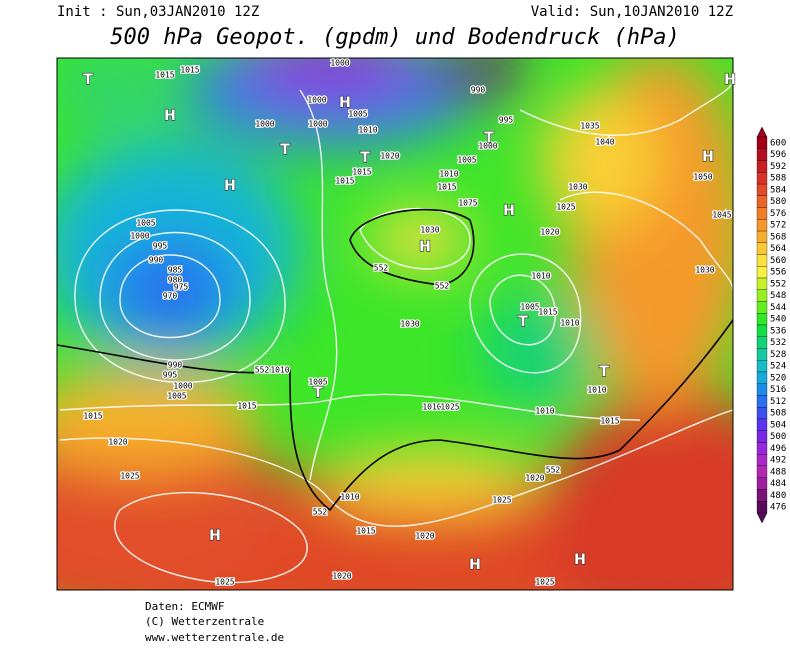 This screenshot has height=652, width=790. I want to click on colorbar-label: 592, so click(778, 167).